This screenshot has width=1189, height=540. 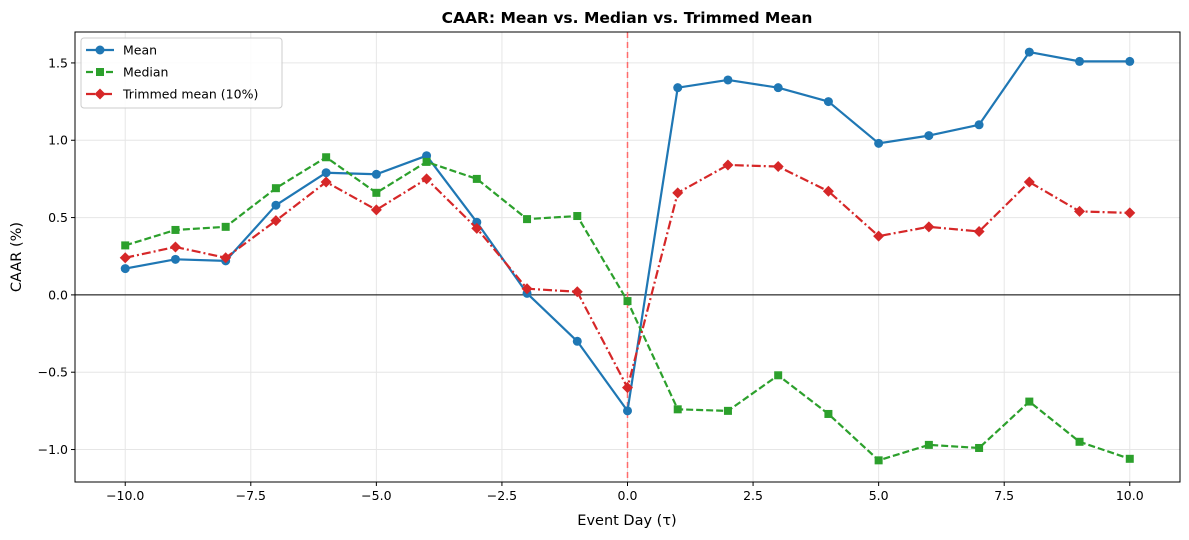 I want to click on x-tick-label: 5.0, so click(x=879, y=495).